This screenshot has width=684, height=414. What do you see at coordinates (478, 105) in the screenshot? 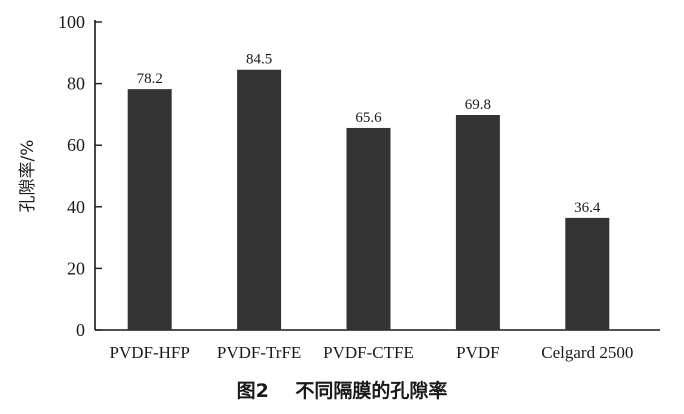
I see `bar-value-label: 69.8` at bounding box center [478, 105].